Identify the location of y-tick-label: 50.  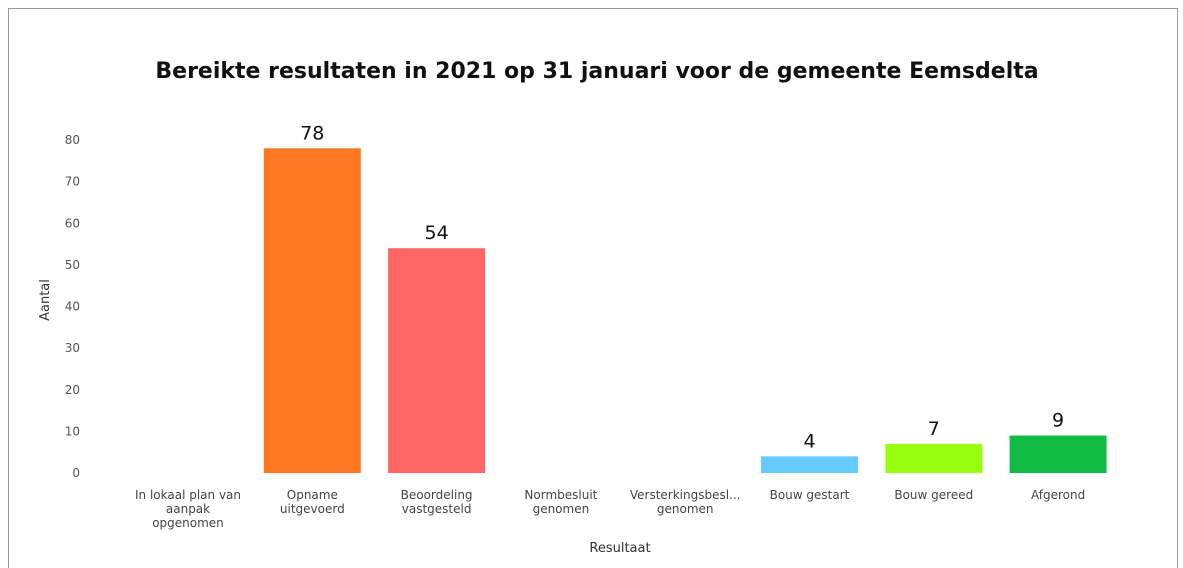
(72, 265).